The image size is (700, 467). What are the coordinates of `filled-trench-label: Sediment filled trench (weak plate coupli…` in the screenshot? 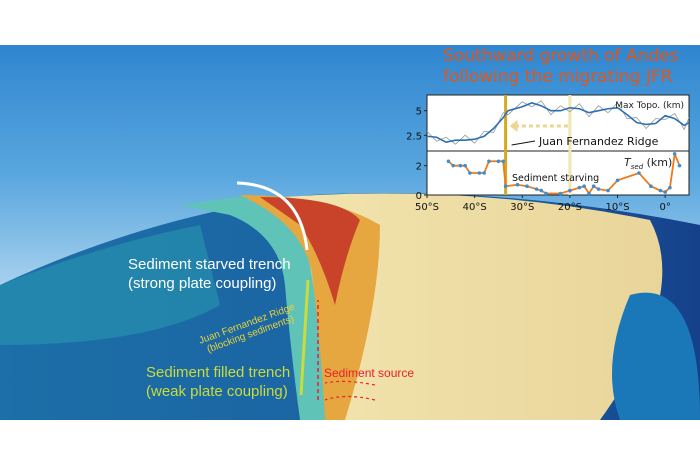 It's located at (218, 382).